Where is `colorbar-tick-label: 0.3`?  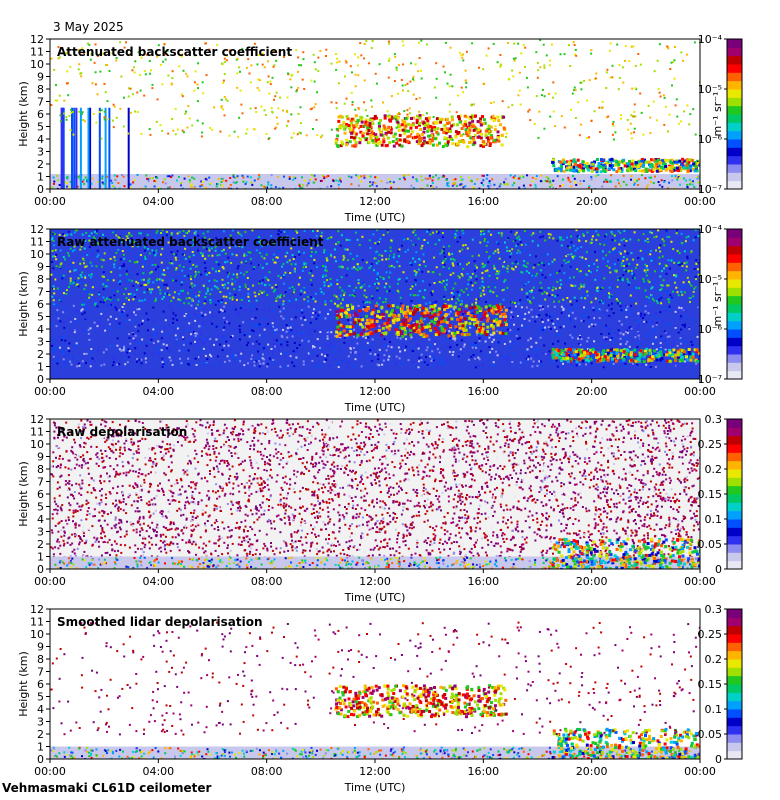
colorbar-tick-label: 0.3 is located at coordinates (714, 419).